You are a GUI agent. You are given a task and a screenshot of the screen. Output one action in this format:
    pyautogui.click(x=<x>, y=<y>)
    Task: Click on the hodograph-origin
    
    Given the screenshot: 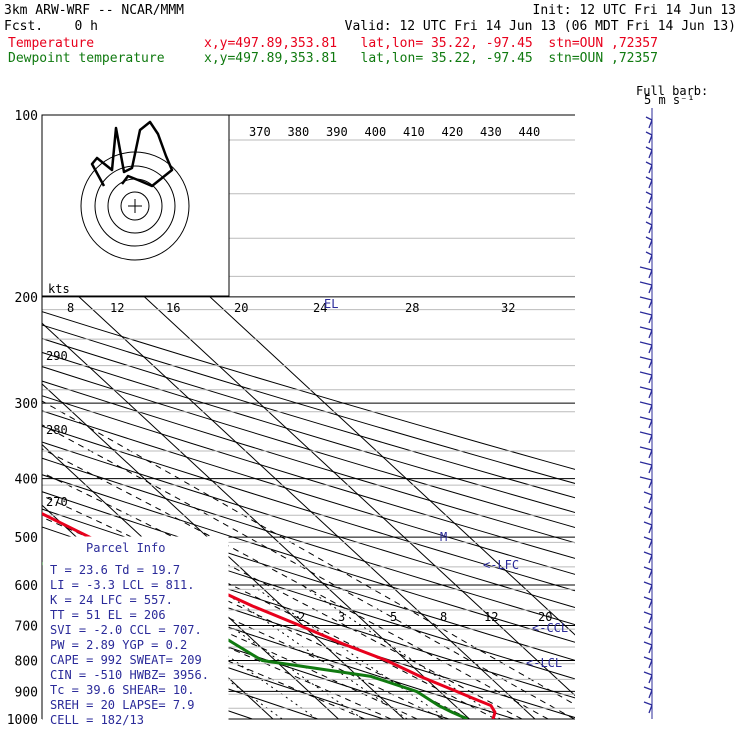 What is the action you would take?
    pyautogui.click(x=135, y=206)
    